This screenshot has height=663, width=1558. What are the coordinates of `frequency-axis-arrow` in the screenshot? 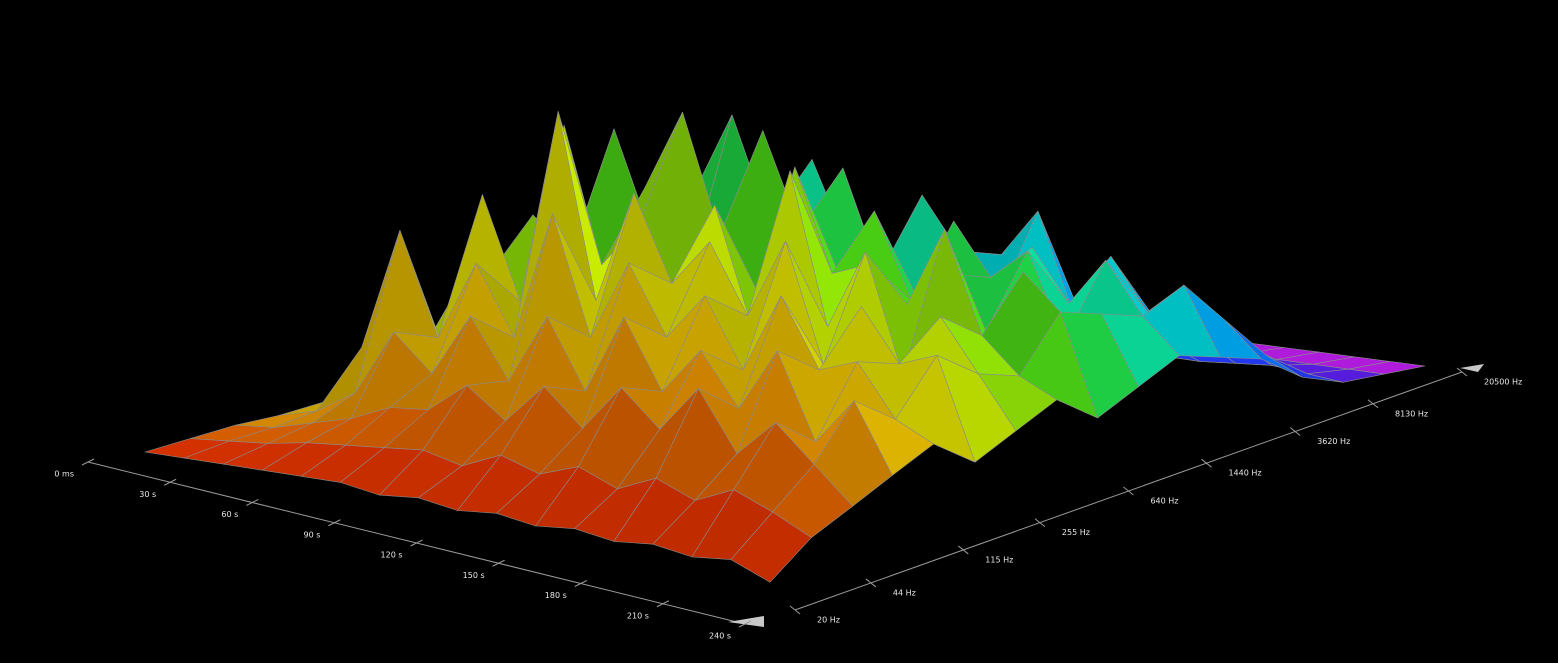 It's located at (1472, 368).